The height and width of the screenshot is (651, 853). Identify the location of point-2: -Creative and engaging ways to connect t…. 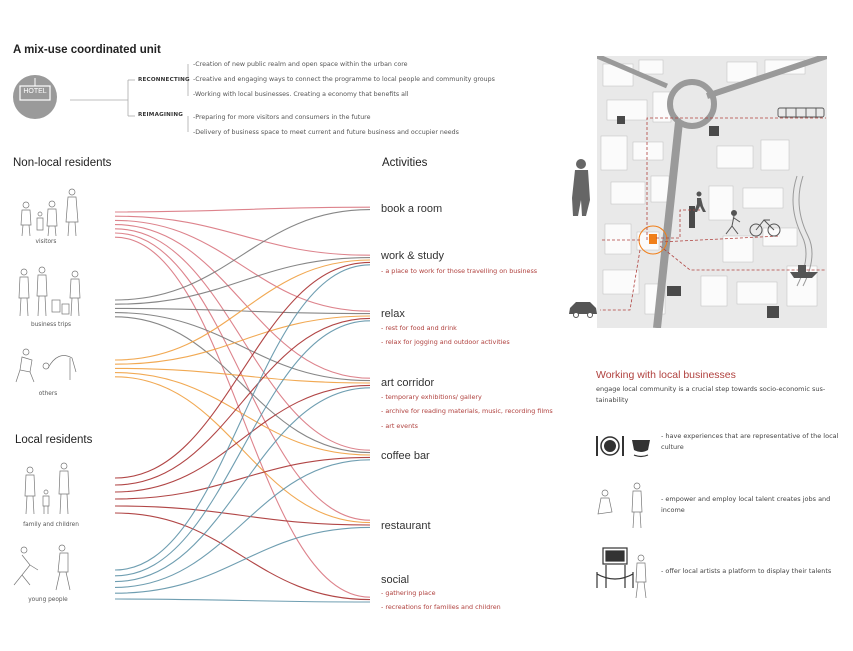
(344, 79).